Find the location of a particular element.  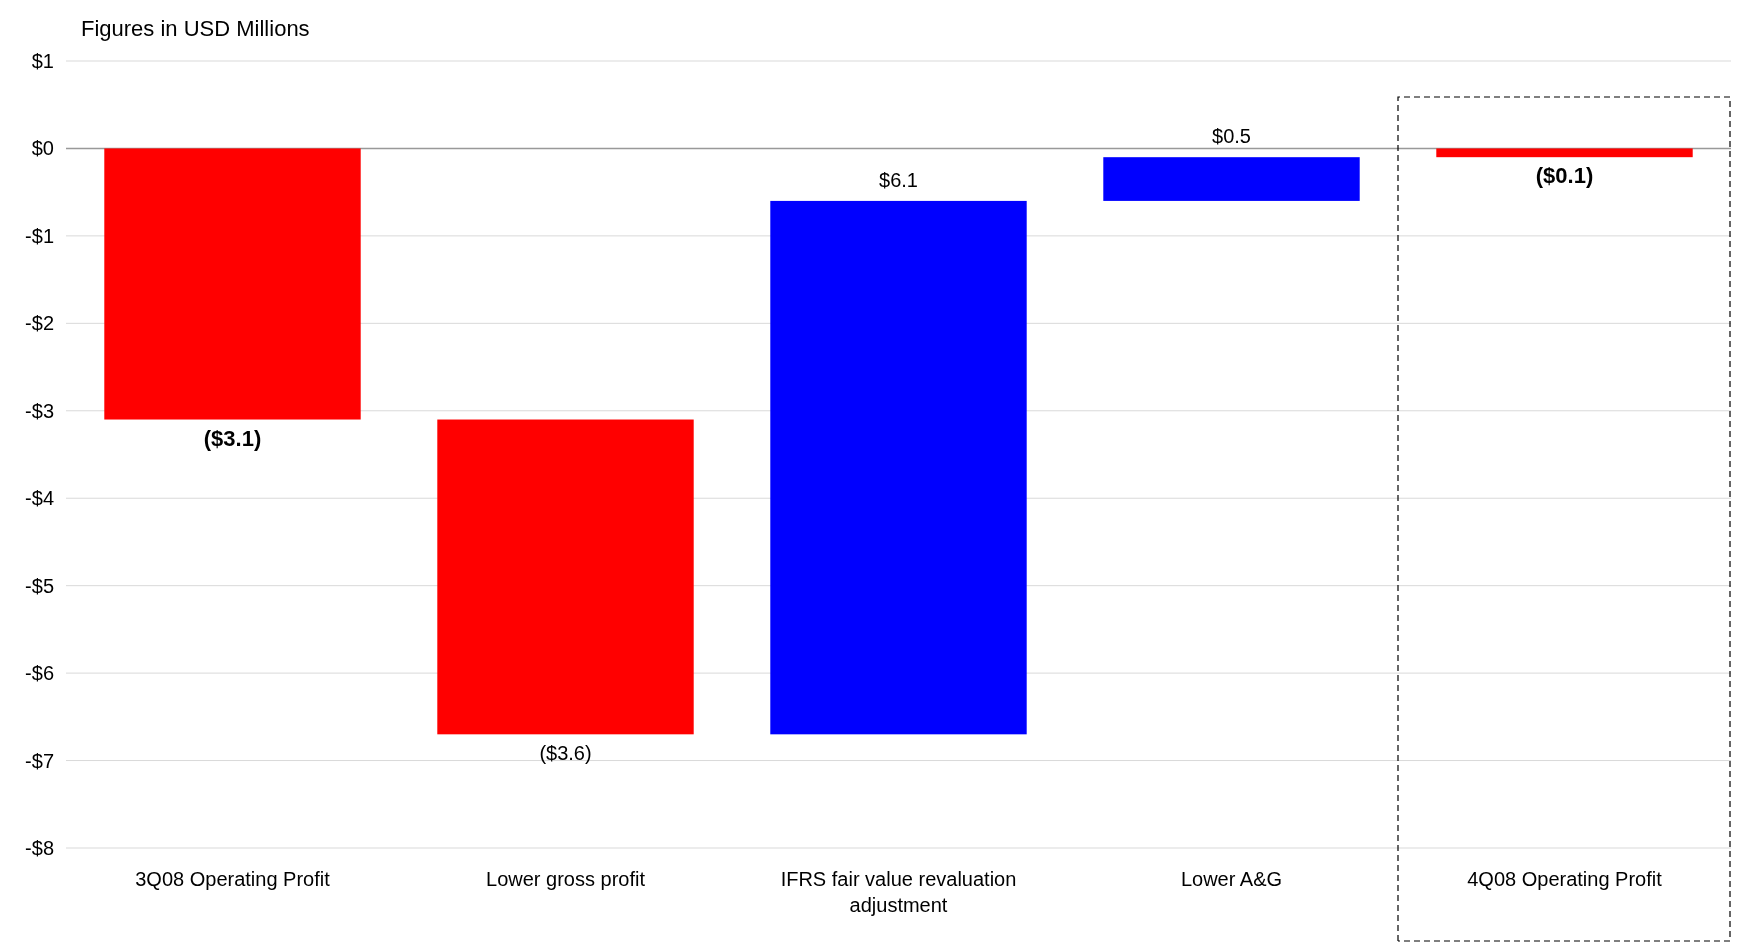

y-tick-label: -$7 is located at coordinates (39, 760).